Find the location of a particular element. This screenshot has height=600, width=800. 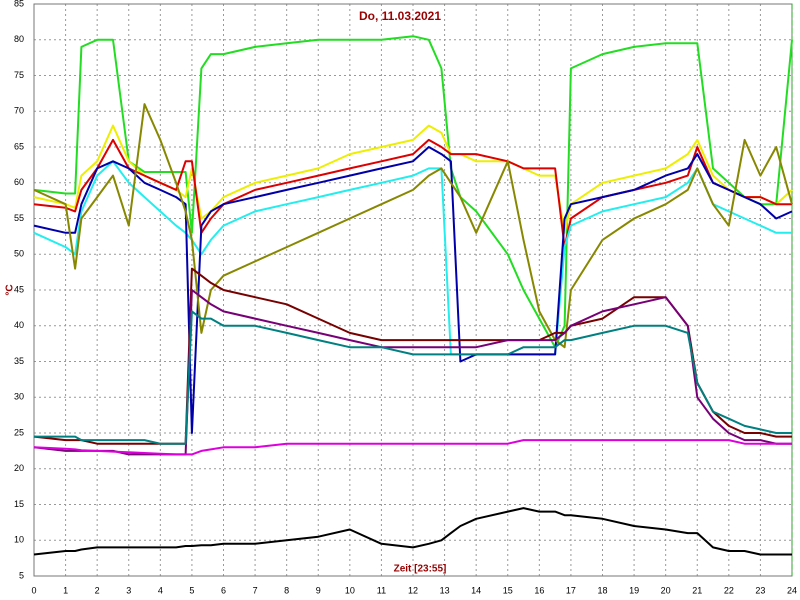

x-tick-label: 1 is located at coordinates (65, 590).